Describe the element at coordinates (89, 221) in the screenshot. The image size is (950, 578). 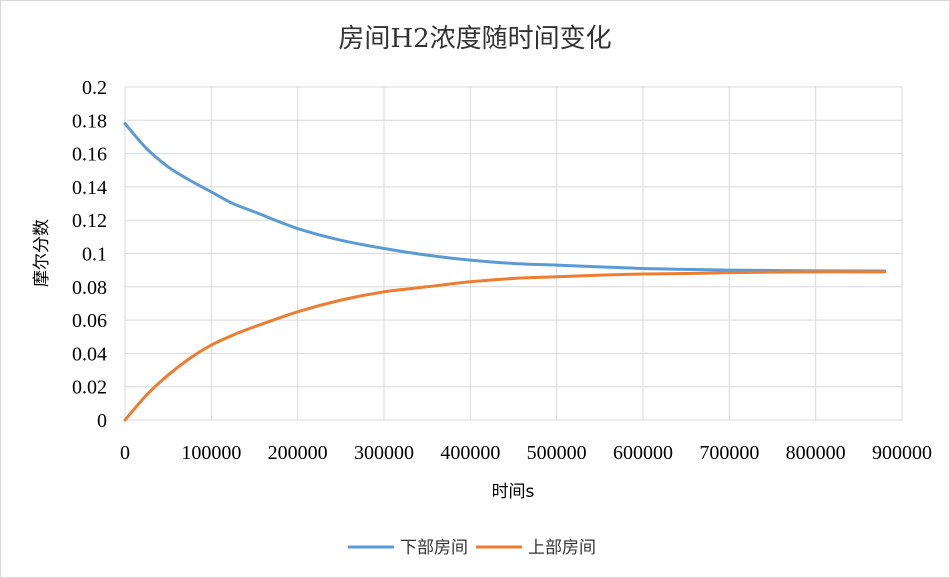
I see `y-tick-label: 0.12` at that location.